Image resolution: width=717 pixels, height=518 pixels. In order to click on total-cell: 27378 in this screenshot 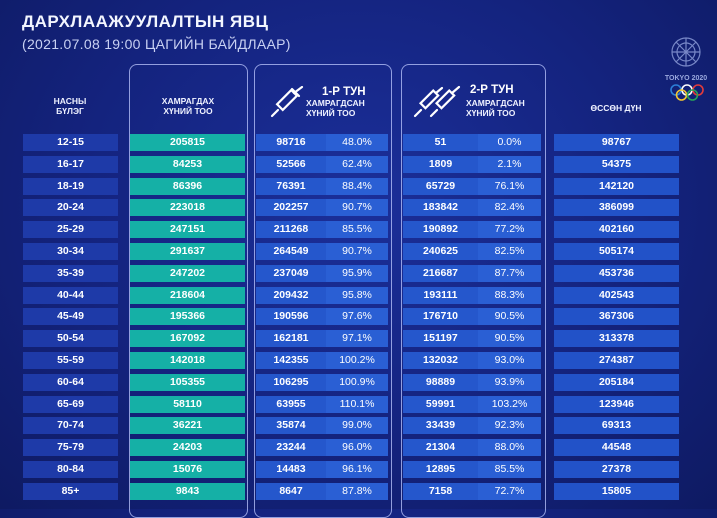, I will do `click(616, 469)`.